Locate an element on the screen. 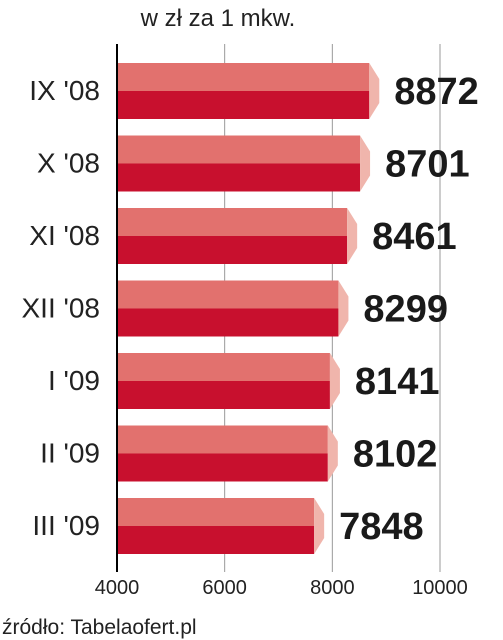  category-label: I '09 is located at coordinates (74, 380).